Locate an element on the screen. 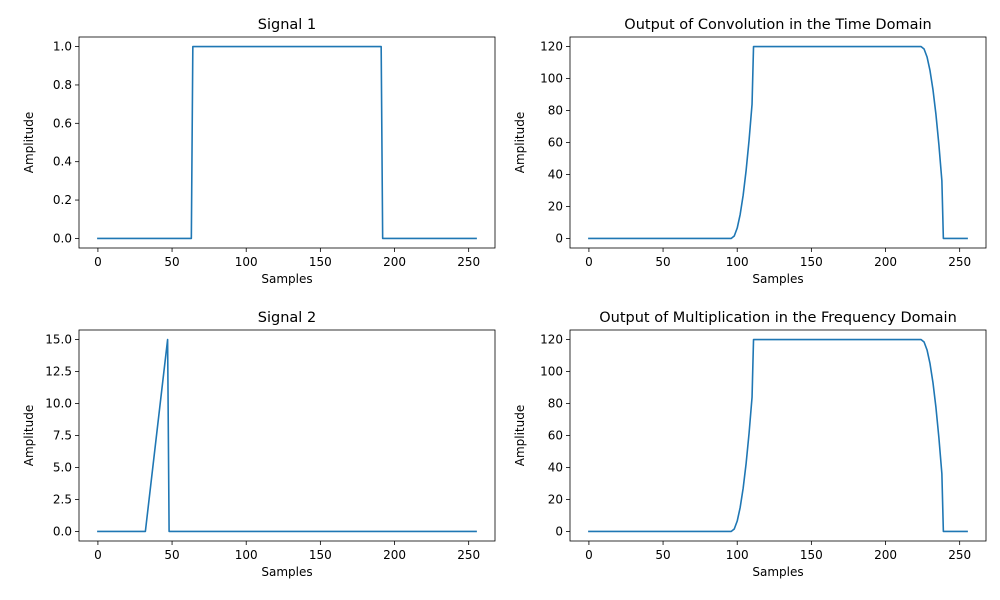  y-tick-label: 5.0 is located at coordinates (62, 467).